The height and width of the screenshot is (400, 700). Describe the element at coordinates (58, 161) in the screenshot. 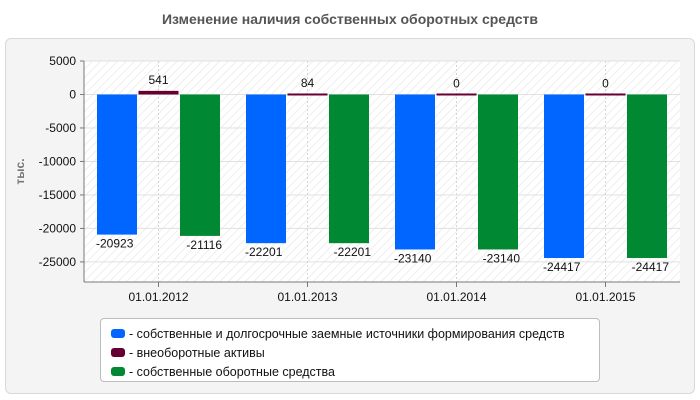

I see `y-tick-label: -10000` at that location.